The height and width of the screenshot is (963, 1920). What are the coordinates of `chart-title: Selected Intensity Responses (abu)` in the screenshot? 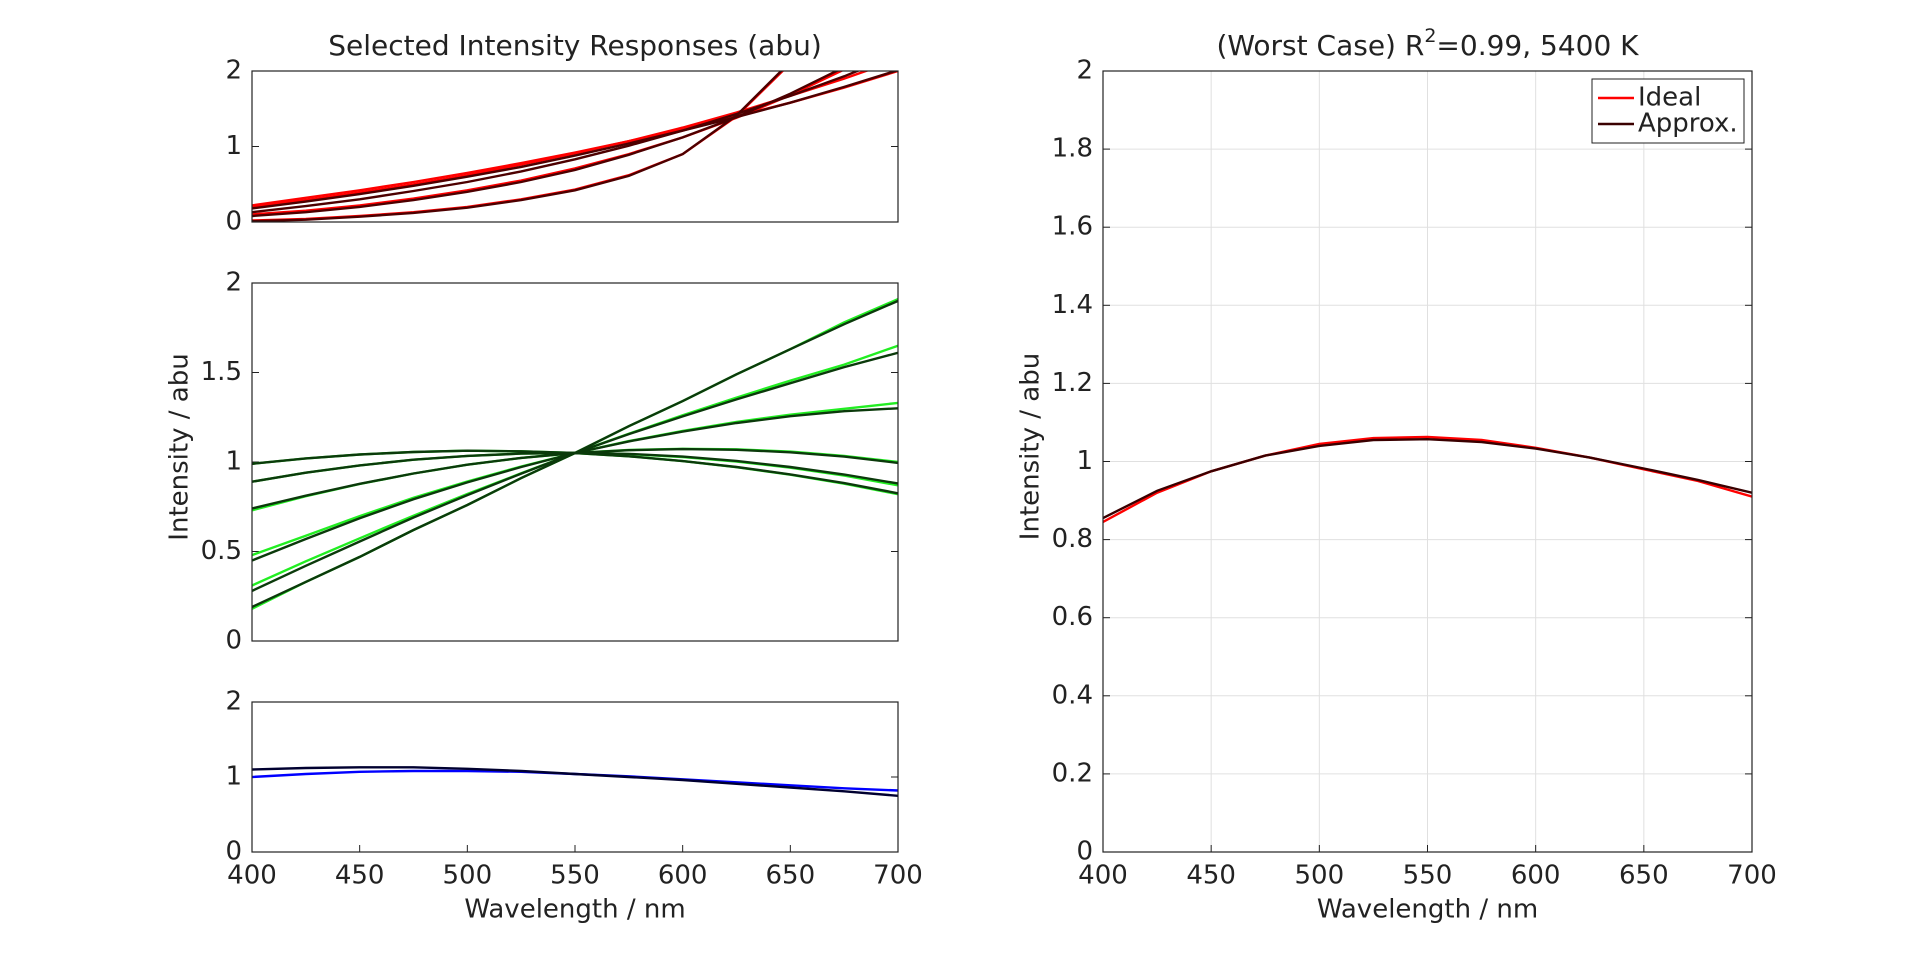 It's located at (575, 45).